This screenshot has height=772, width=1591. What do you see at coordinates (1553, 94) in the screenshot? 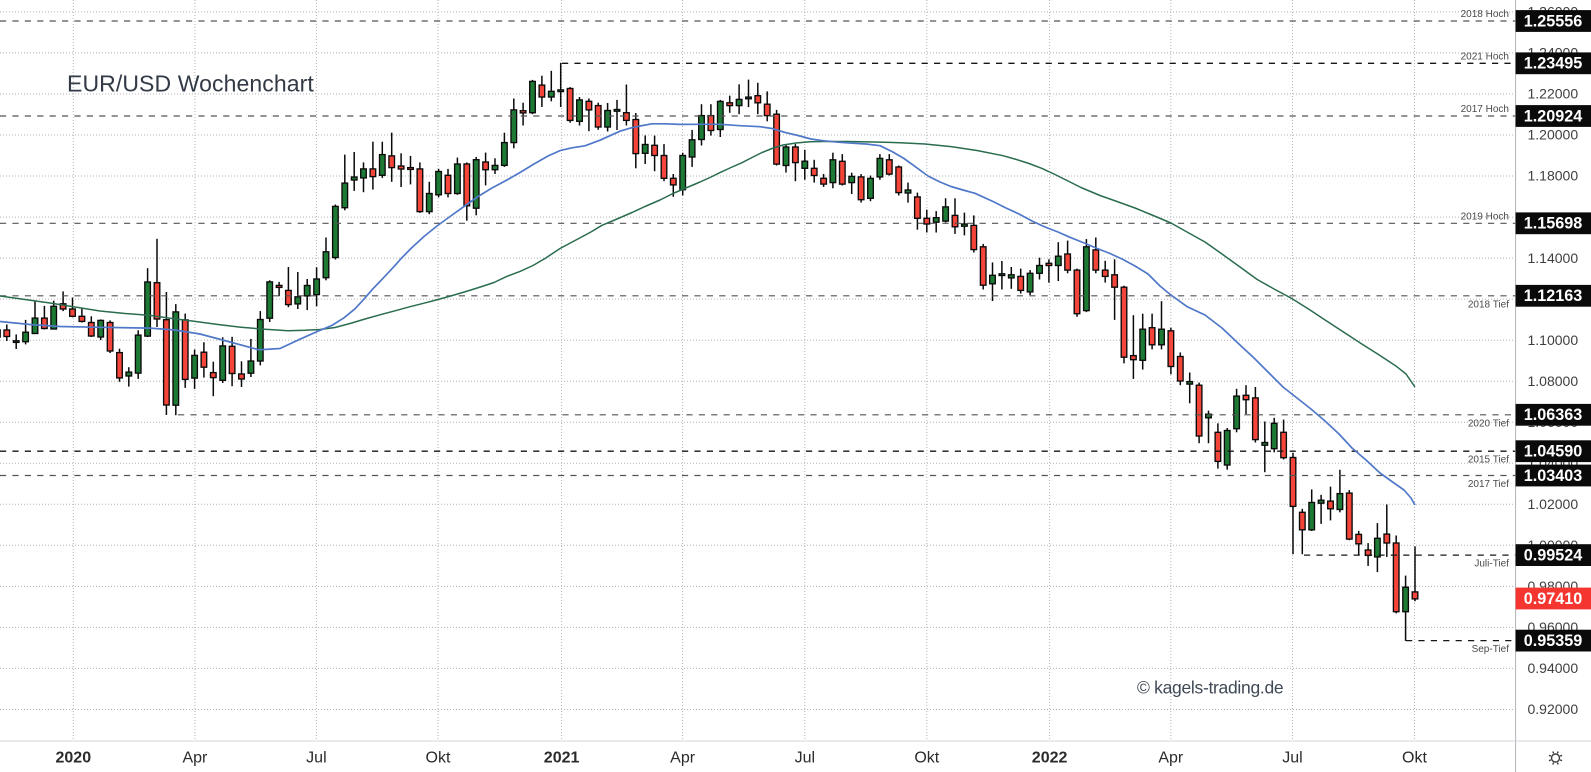
I see `svg-text: 1.22000` at bounding box center [1553, 94].